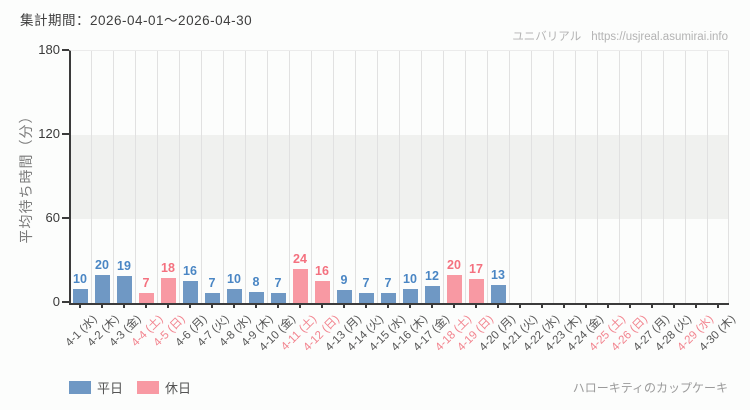  Describe the element at coordinates (148, 387) in the screenshot. I see `legend-swatch-holiday` at that location.